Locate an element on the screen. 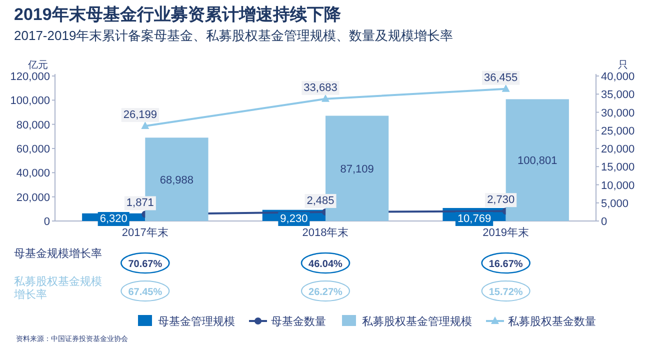  y2-tick-label: 5,000 is located at coordinates (615, 204).